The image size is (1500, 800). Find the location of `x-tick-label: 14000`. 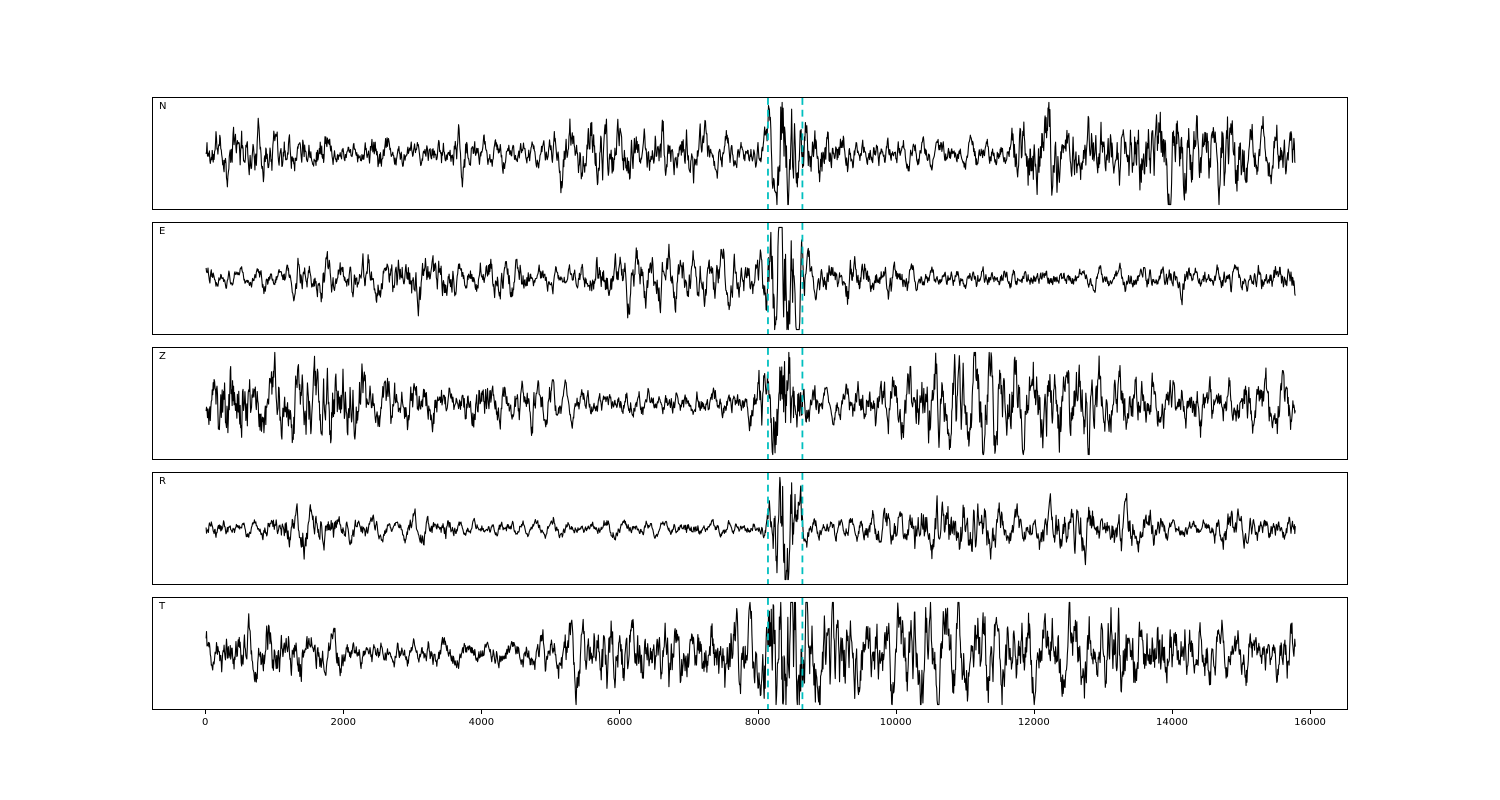

x-tick-label: 14000 is located at coordinates (1172, 722).